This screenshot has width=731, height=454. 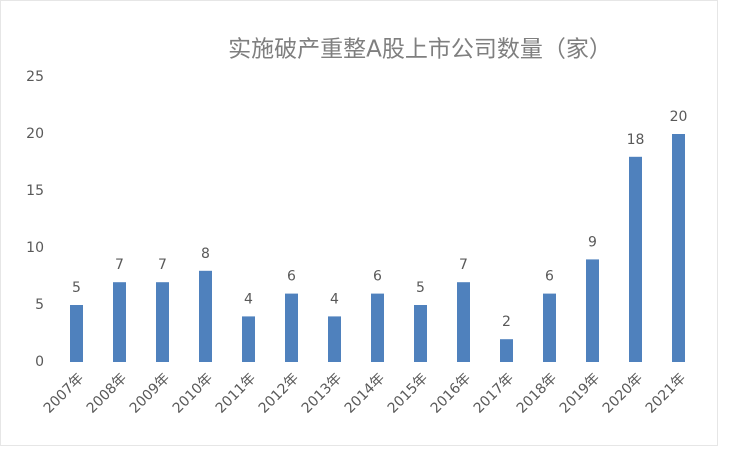 I want to click on data-label: 18, so click(x=636, y=140).